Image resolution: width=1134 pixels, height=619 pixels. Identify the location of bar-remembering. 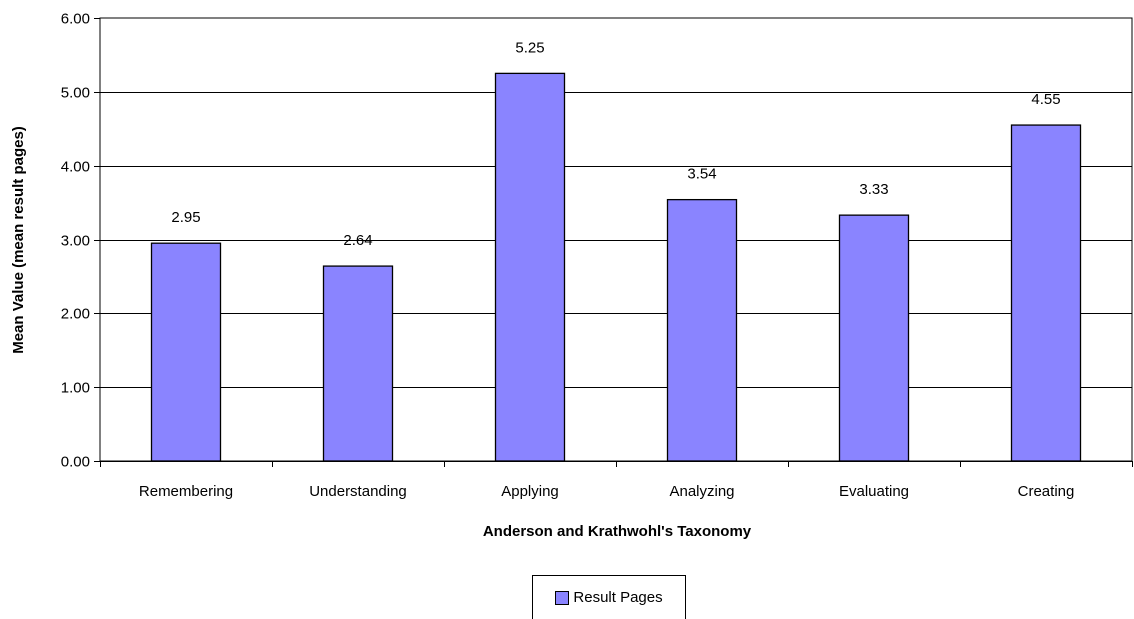
(186, 352).